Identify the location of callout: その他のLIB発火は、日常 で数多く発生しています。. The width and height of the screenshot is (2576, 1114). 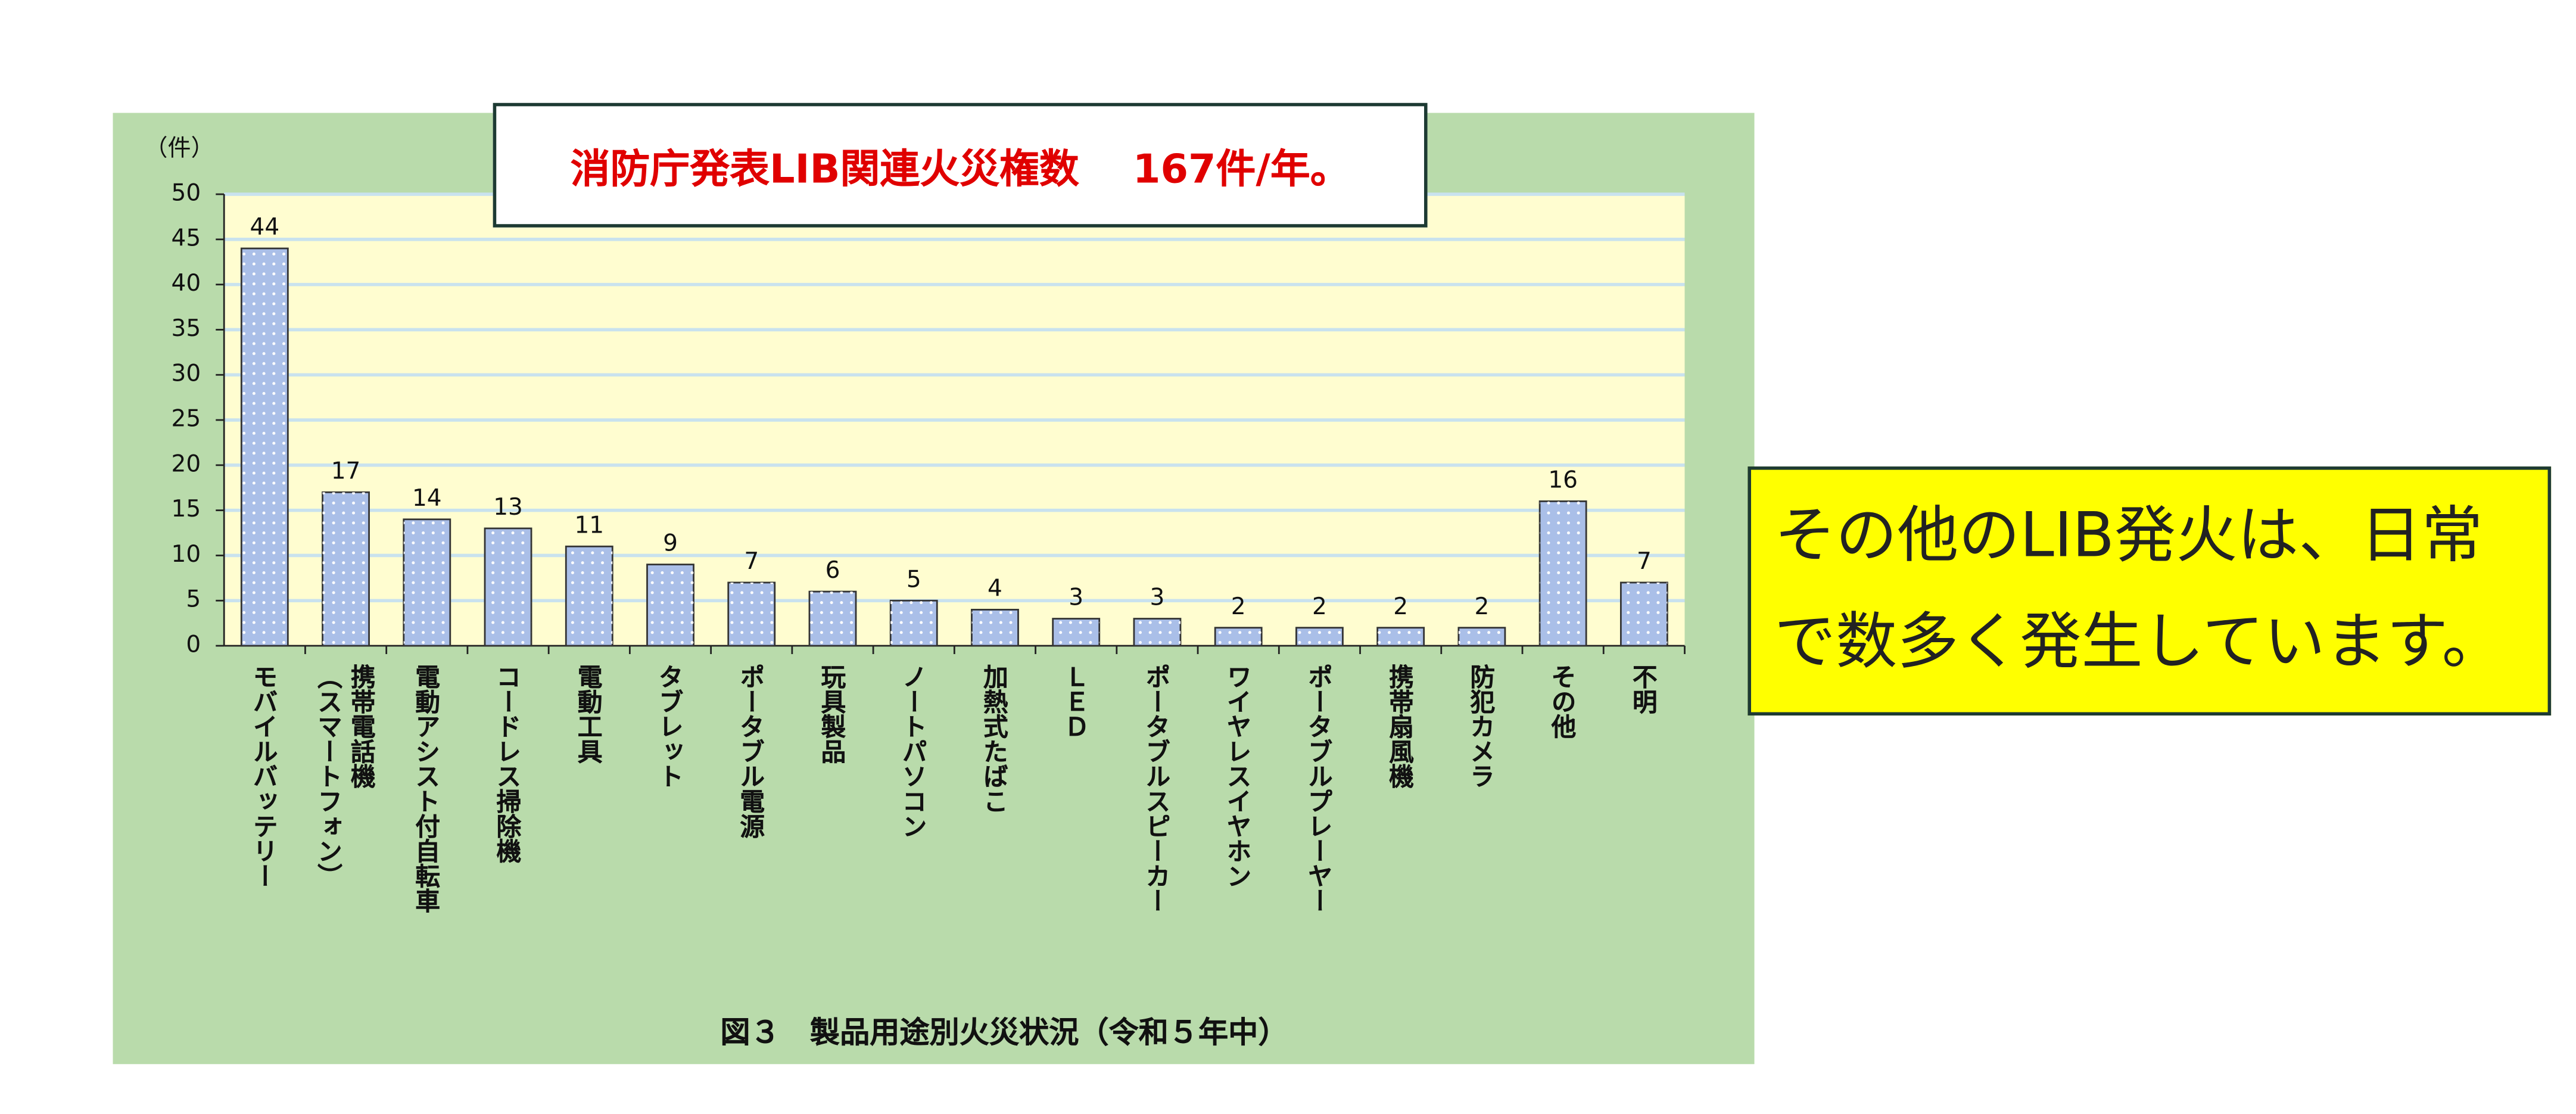
(2150, 591).